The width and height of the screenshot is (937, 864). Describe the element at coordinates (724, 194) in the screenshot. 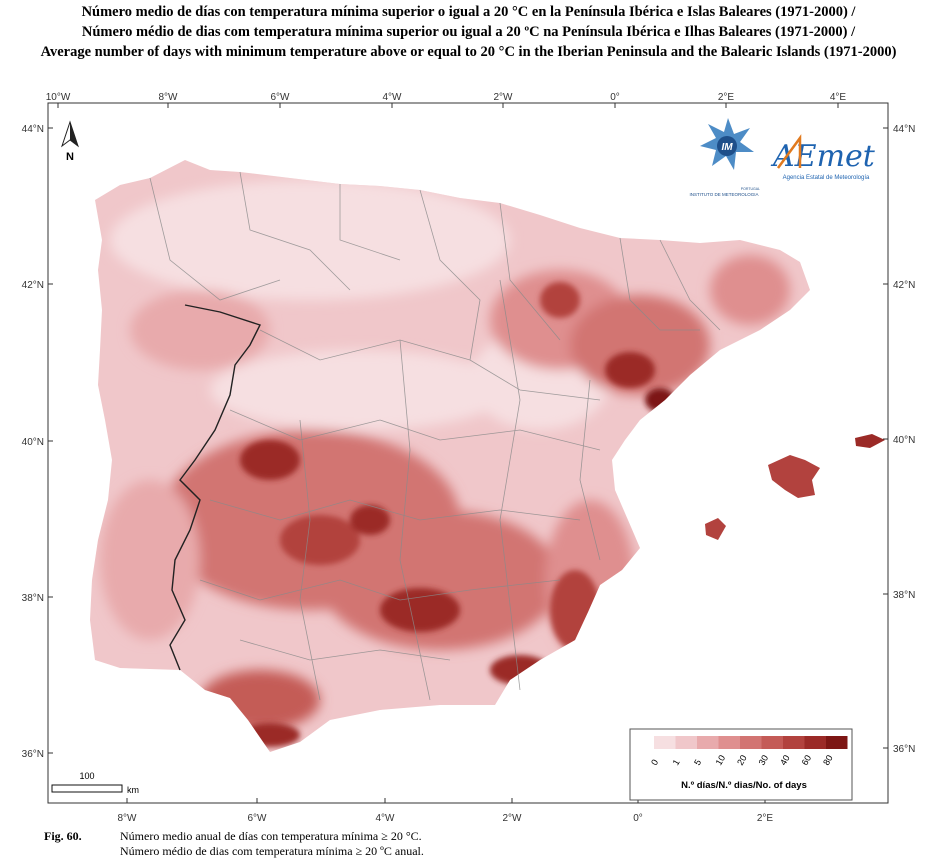

I see `im-logo-subtitle: INSTITUTO DE METEOROLOGIA` at that location.